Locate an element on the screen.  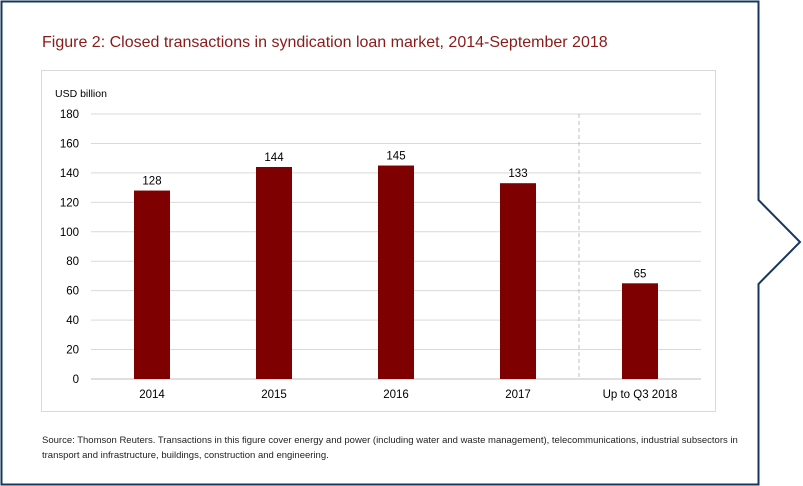
data-label: 144 is located at coordinates (274, 158).